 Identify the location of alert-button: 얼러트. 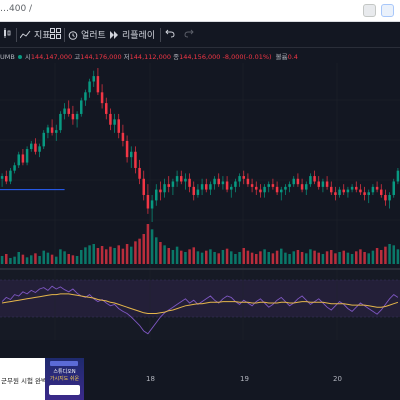
(87, 34).